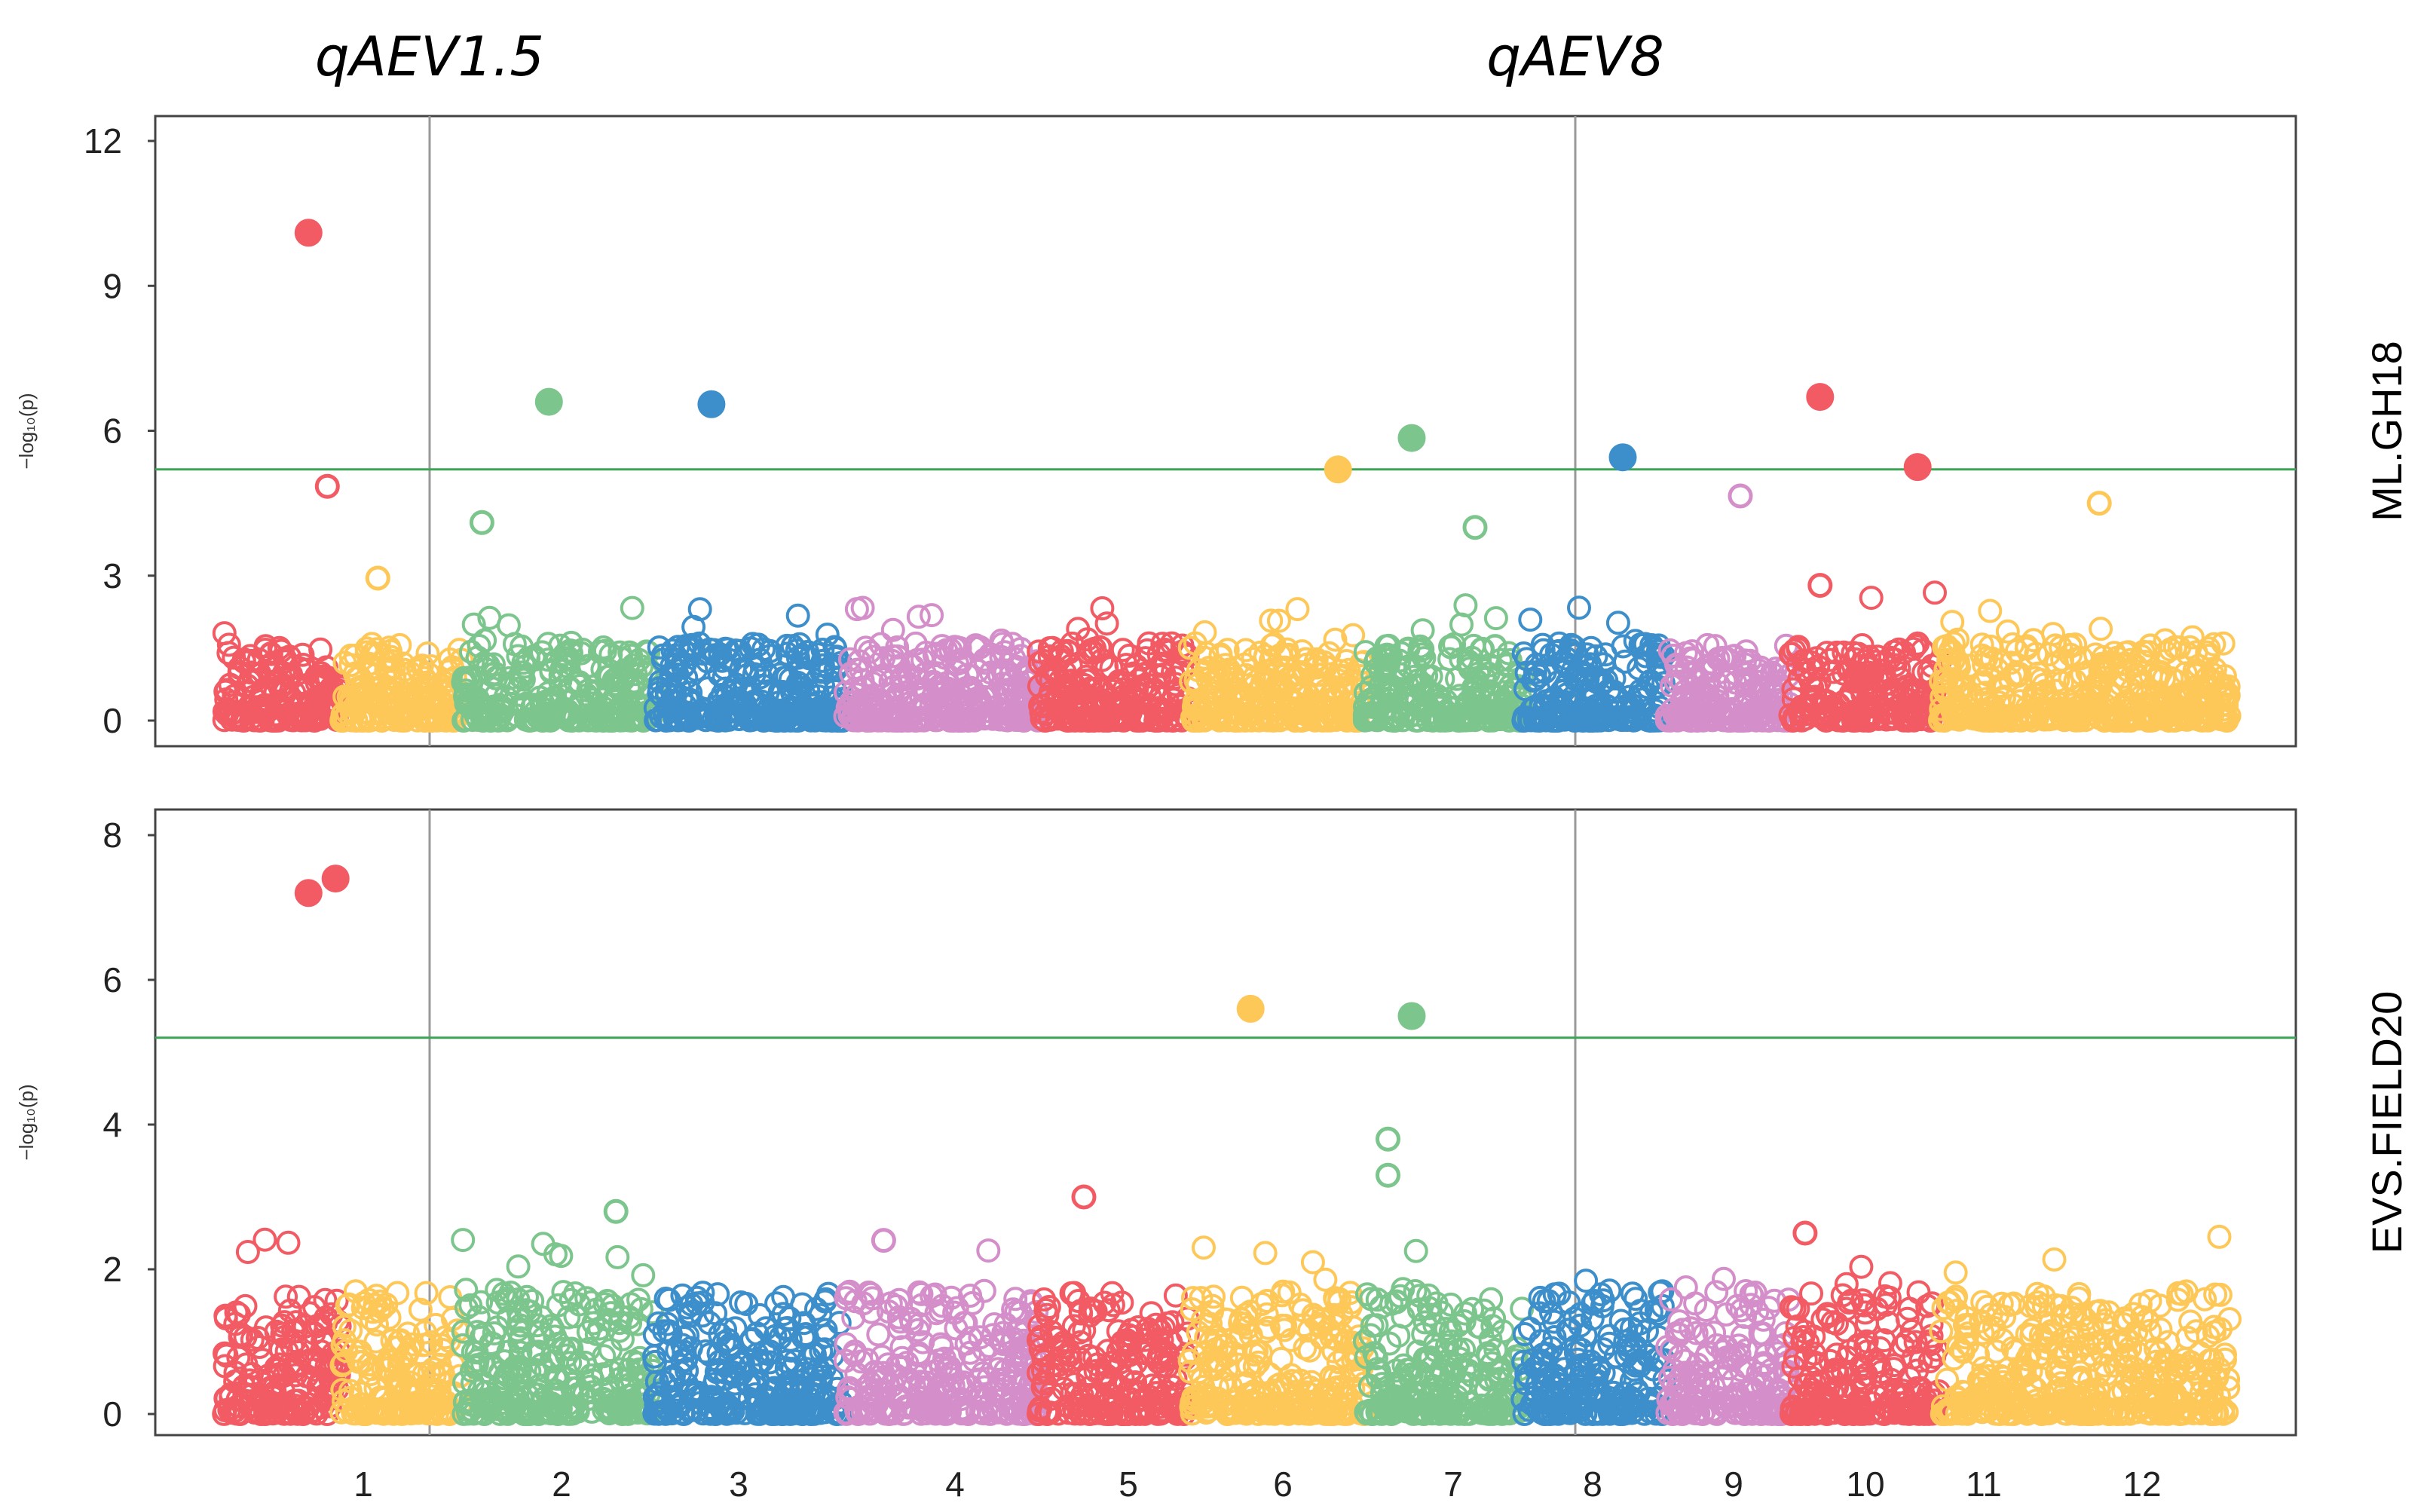 The height and width of the screenshot is (1512, 2430). Describe the element at coordinates (429, 57) in the screenshot. I see `qtl-label-qaev1-5: qAEV1.5` at that location.